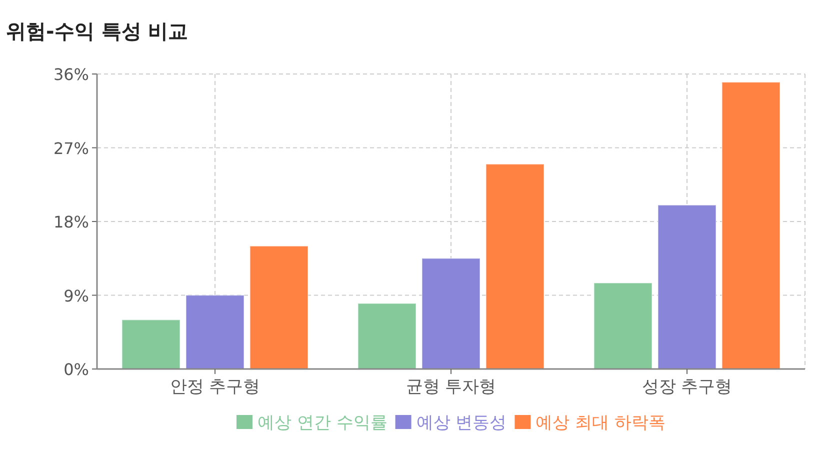  Describe the element at coordinates (76, 296) in the screenshot. I see `y-tick-label: 9%` at that location.